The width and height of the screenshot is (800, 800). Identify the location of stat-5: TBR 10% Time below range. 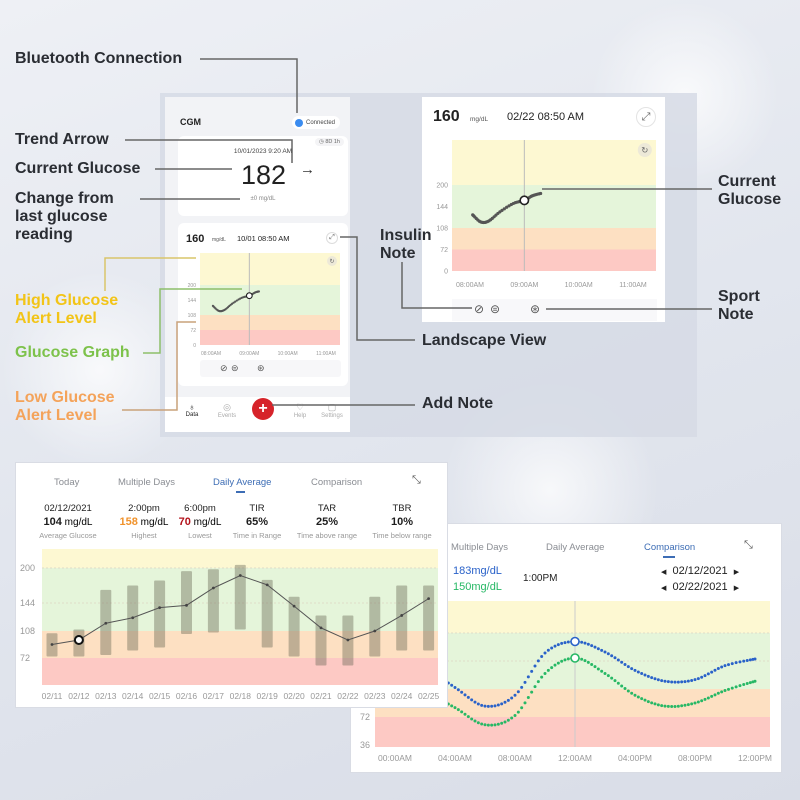
(402, 521).